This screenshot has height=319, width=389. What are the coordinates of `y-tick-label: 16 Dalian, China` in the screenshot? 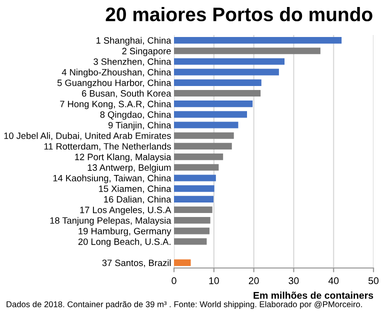 It's located at (138, 200).